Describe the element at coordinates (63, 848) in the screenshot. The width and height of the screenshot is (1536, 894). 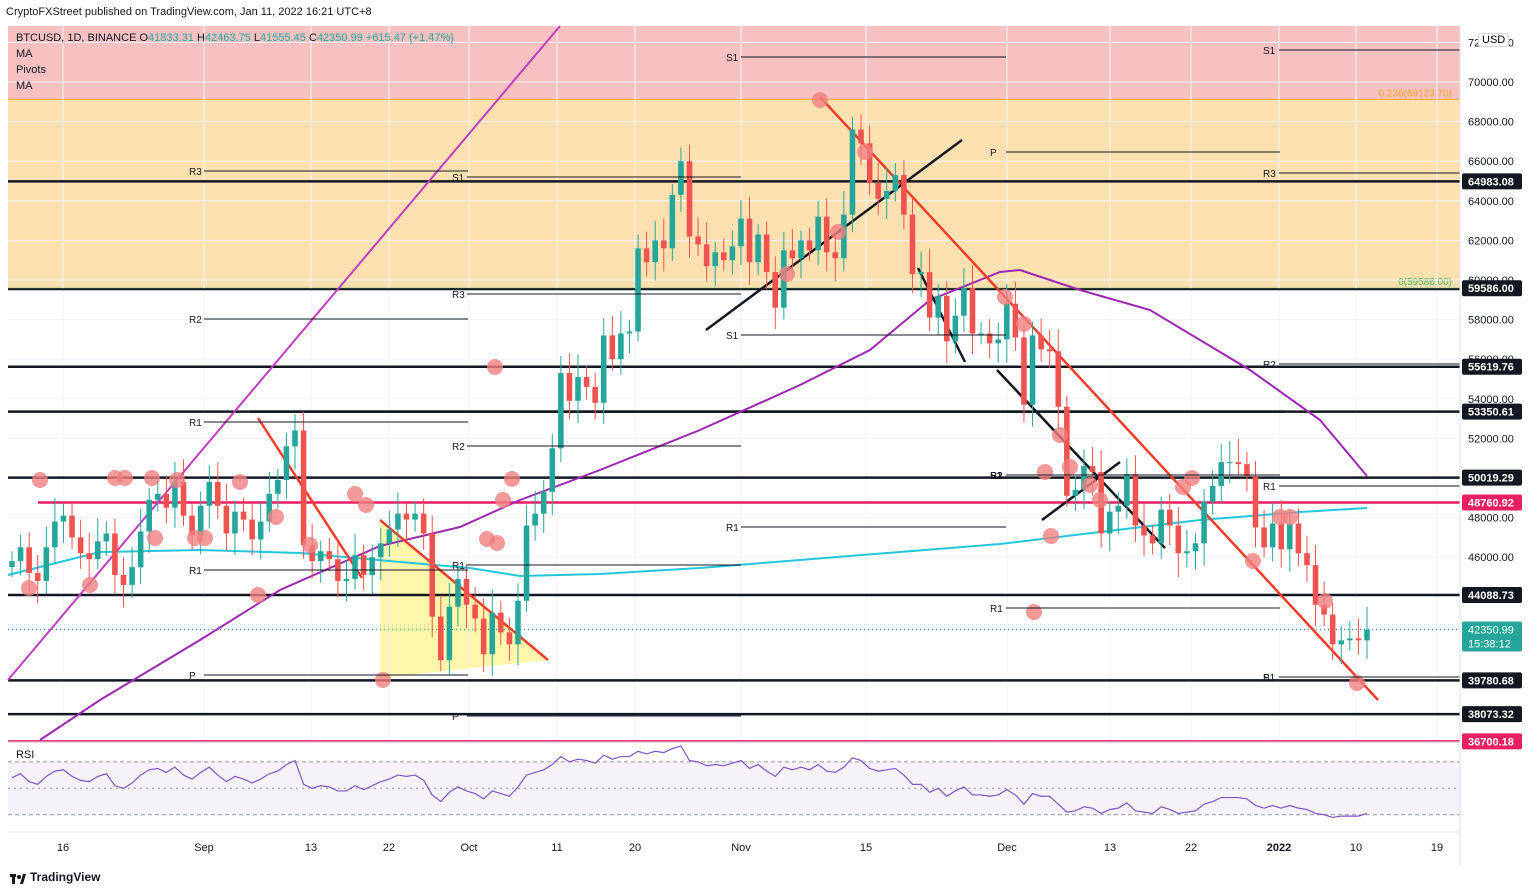
I see `x-tick-label: 16` at that location.